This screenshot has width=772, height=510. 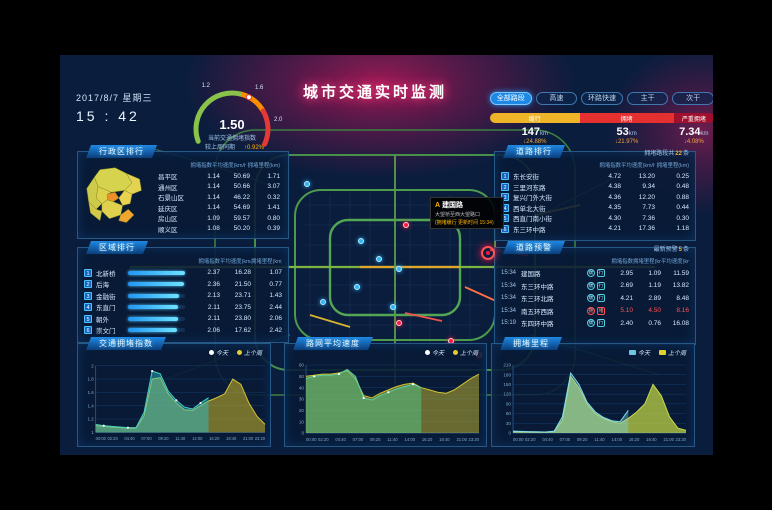 I want to click on table-header: 拥堵指数 拥堵里程(km) 平均速度(km/h), so click(x=650, y=262).